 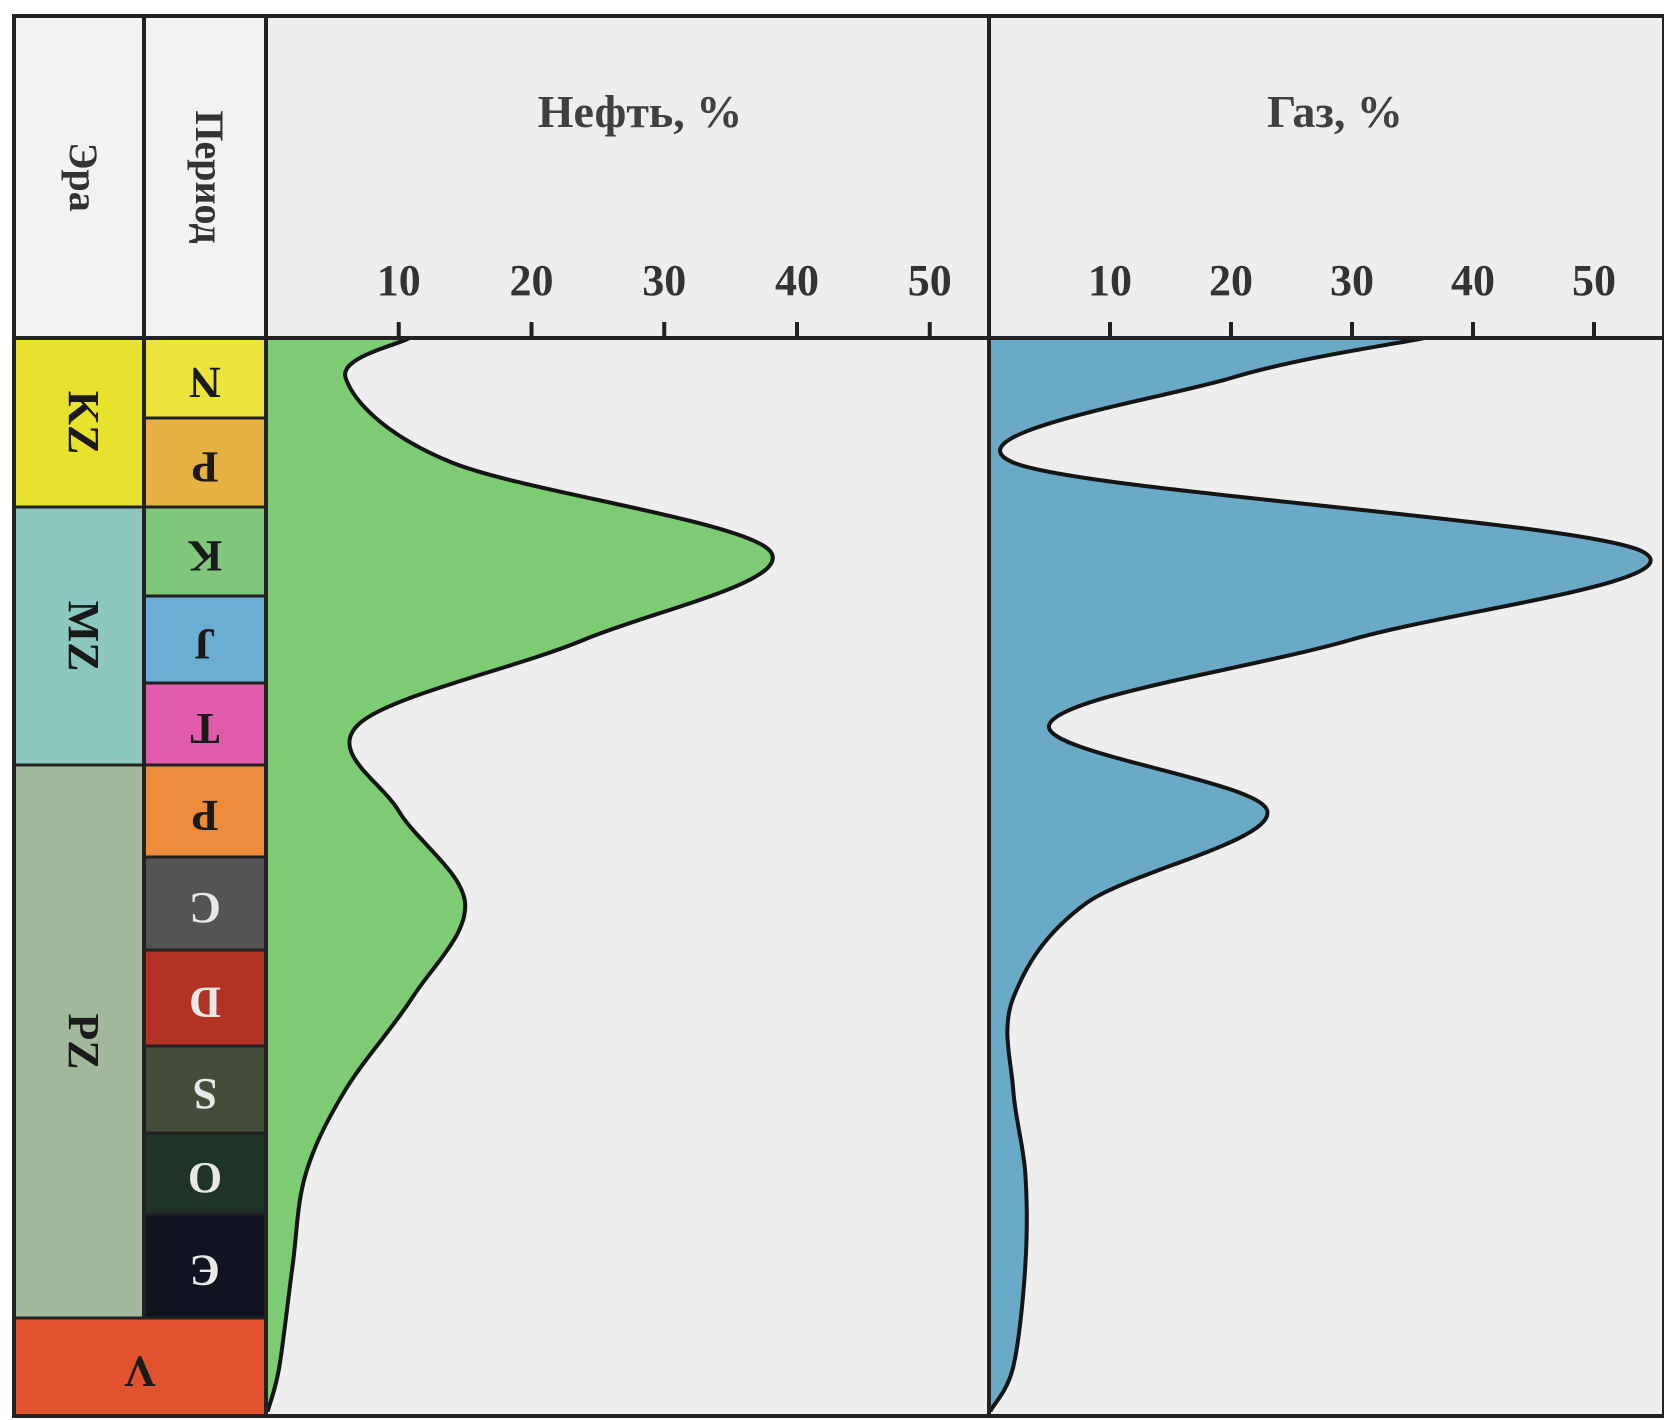 I want to click on period-label: S, so click(x=205, y=1093).